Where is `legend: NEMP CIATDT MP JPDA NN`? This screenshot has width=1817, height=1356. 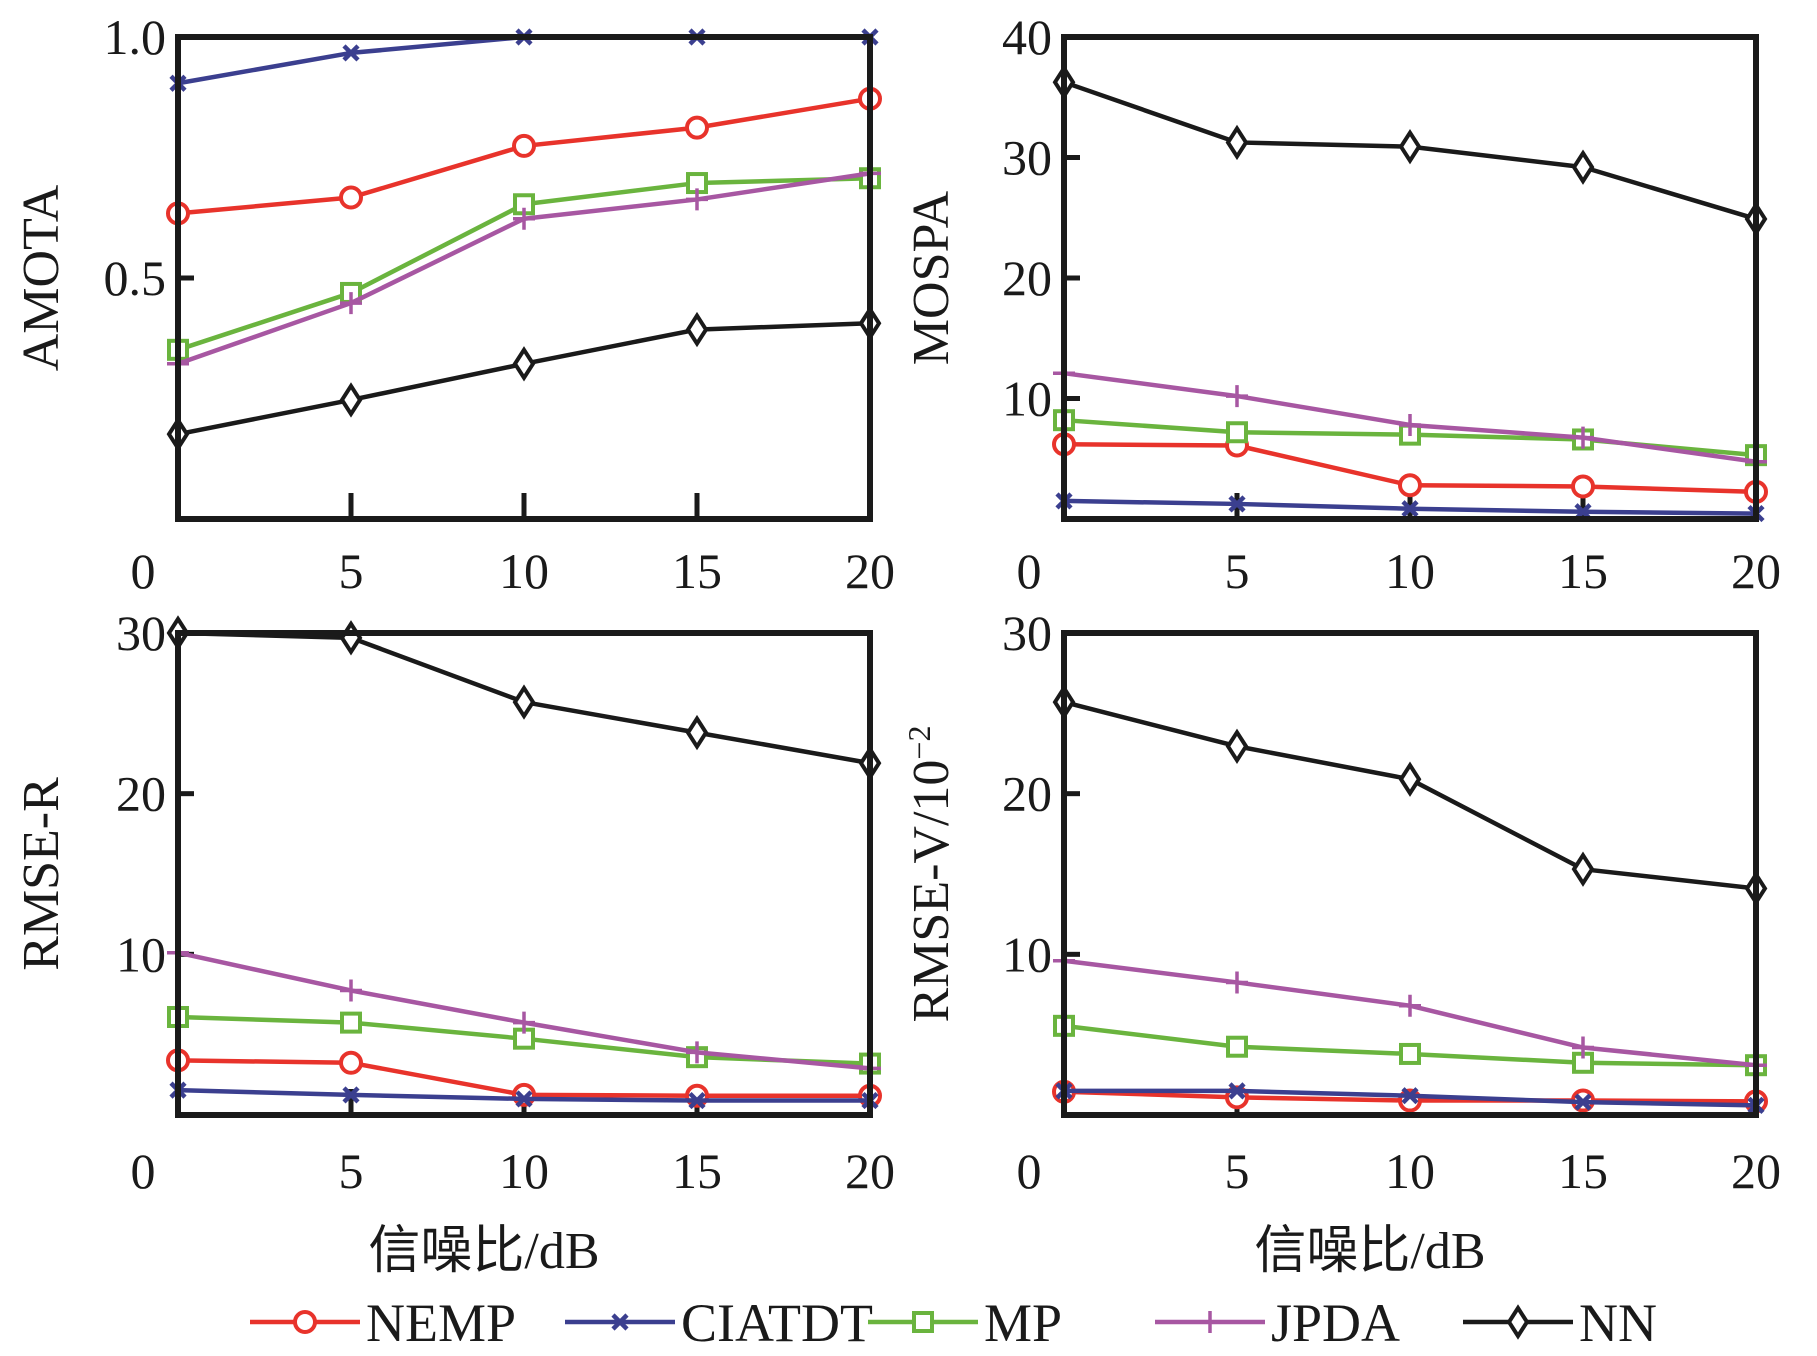
legend: NEMP CIATDT MP JPDA NN is located at coordinates (953, 1323).